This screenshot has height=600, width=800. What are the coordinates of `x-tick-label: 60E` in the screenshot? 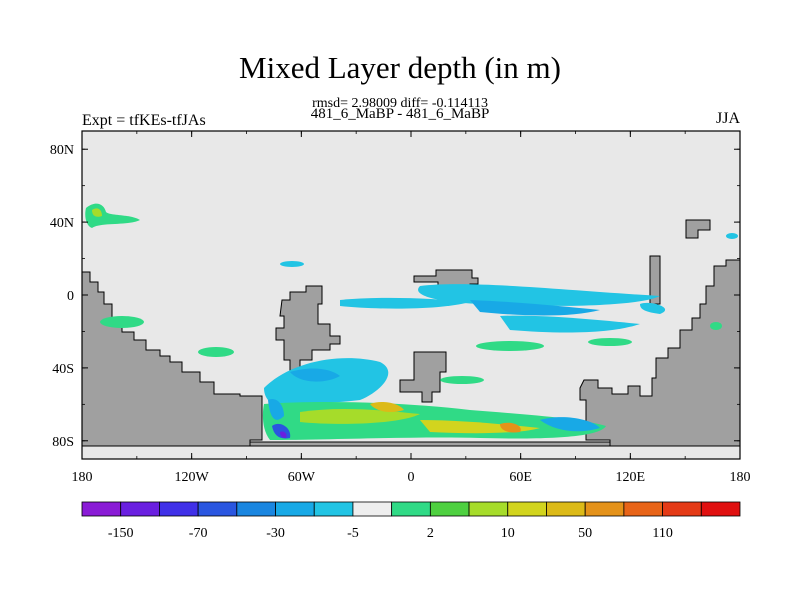 It's located at (520, 477).